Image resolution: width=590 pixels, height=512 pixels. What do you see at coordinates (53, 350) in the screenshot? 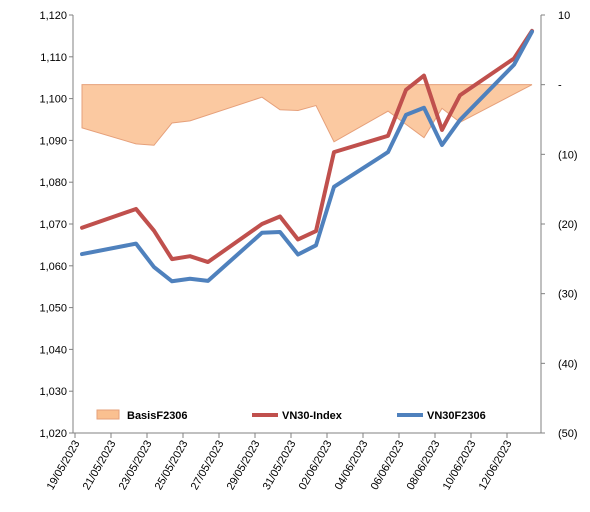
I see `y-left-tick-label: 1,040` at bounding box center [53, 350].